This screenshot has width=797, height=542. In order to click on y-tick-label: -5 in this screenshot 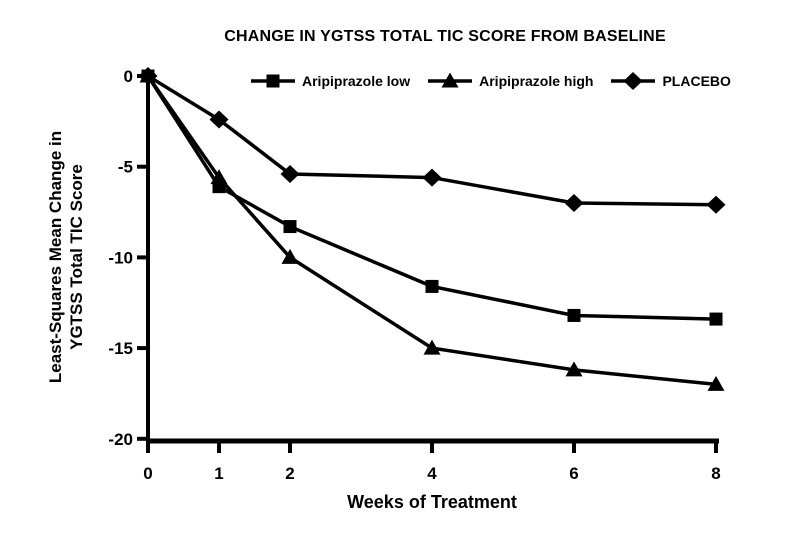, I will do `click(125, 167)`.